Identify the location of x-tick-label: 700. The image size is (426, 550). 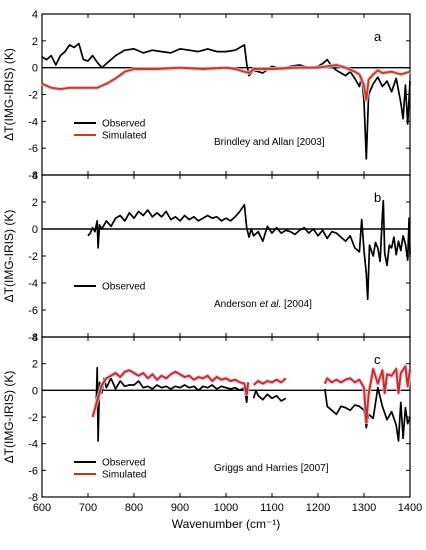
(88, 508).